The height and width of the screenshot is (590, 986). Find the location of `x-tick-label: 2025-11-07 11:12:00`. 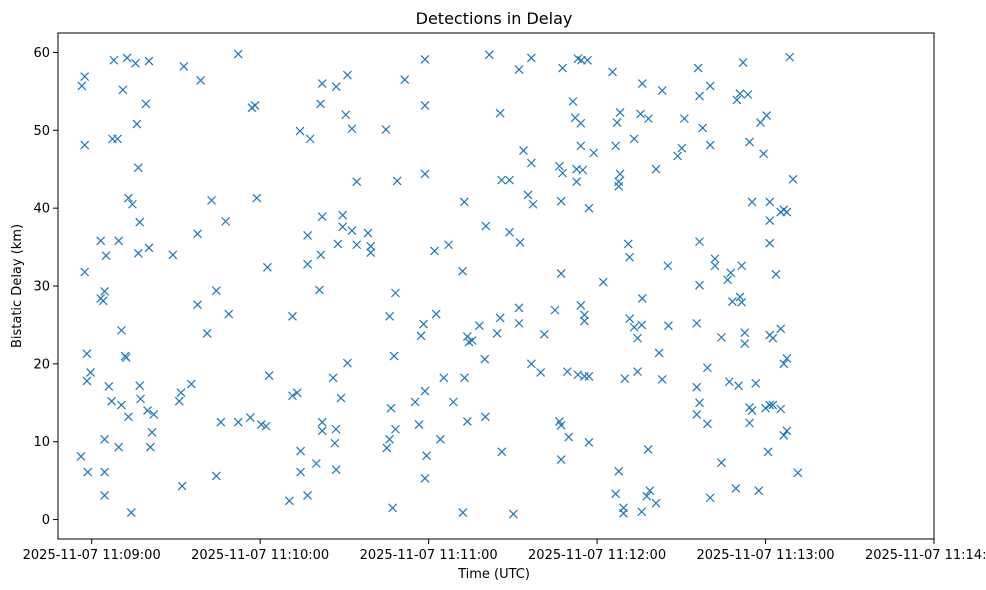

x-tick-label: 2025-11-07 11:12:00 is located at coordinates (597, 555).